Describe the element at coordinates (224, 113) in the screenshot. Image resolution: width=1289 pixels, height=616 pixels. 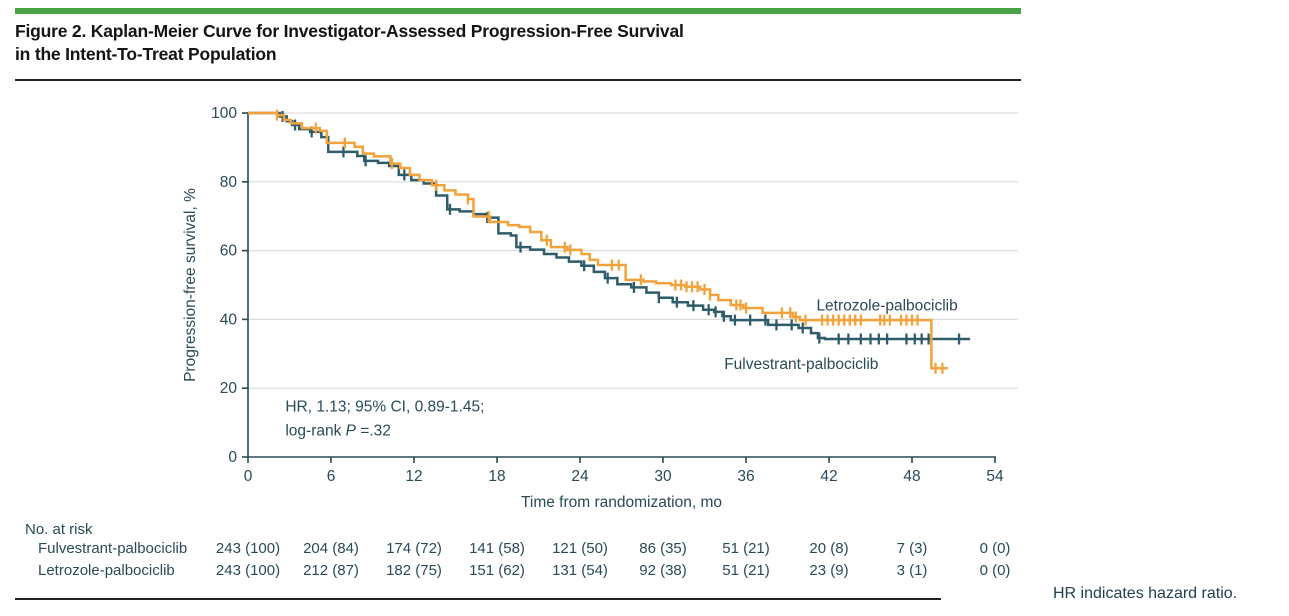
I see `y-tick-label: 100` at that location.